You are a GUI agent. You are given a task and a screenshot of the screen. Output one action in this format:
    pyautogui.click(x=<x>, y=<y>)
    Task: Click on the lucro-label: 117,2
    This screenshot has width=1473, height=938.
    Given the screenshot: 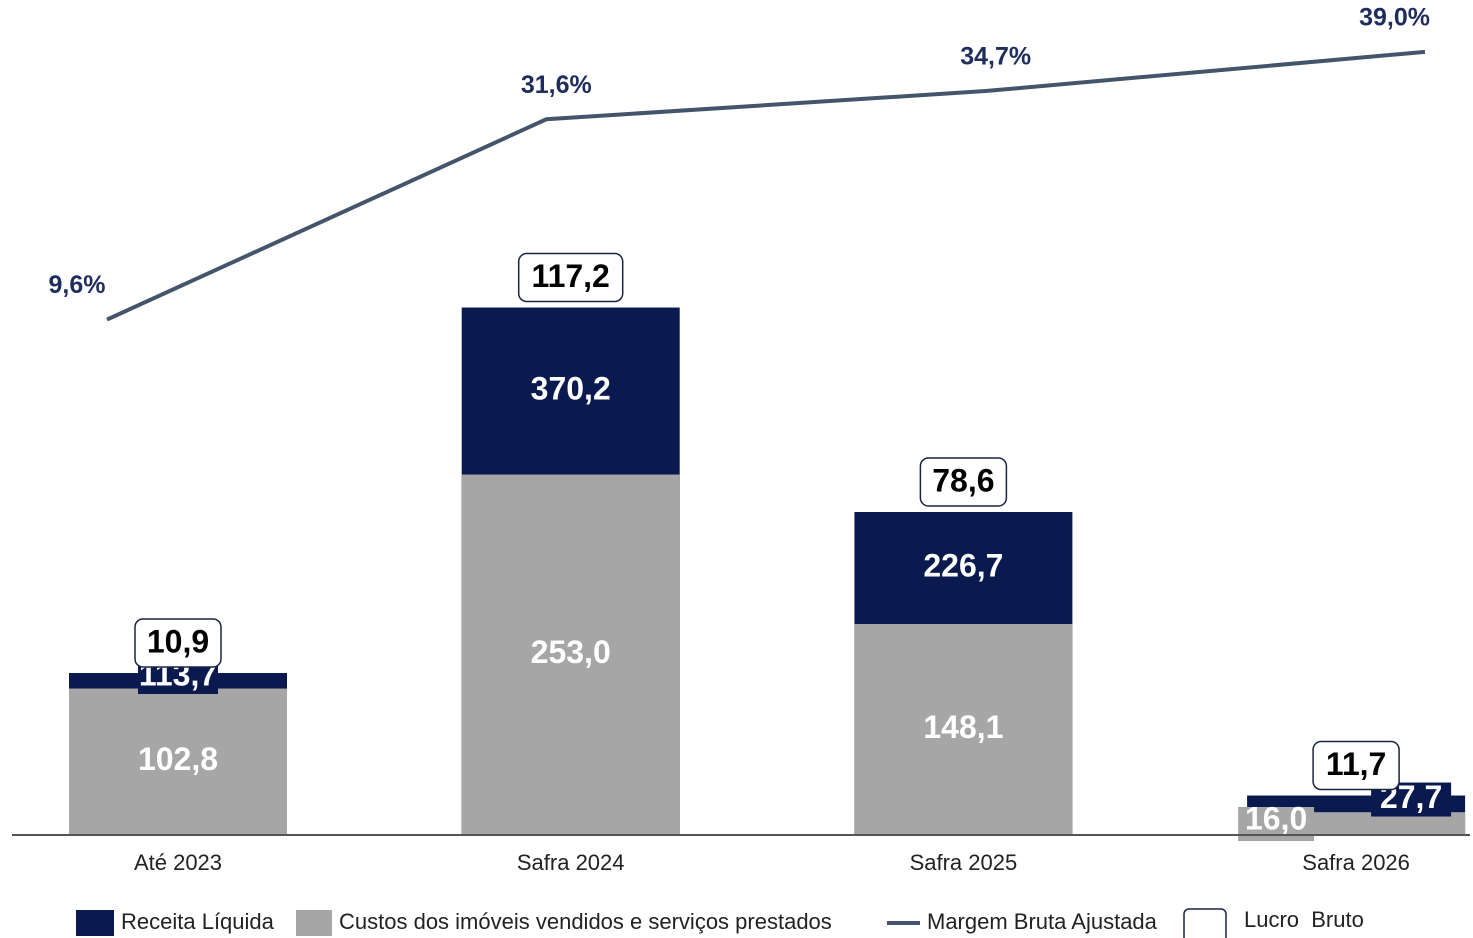 What is the action you would take?
    pyautogui.click(x=571, y=276)
    